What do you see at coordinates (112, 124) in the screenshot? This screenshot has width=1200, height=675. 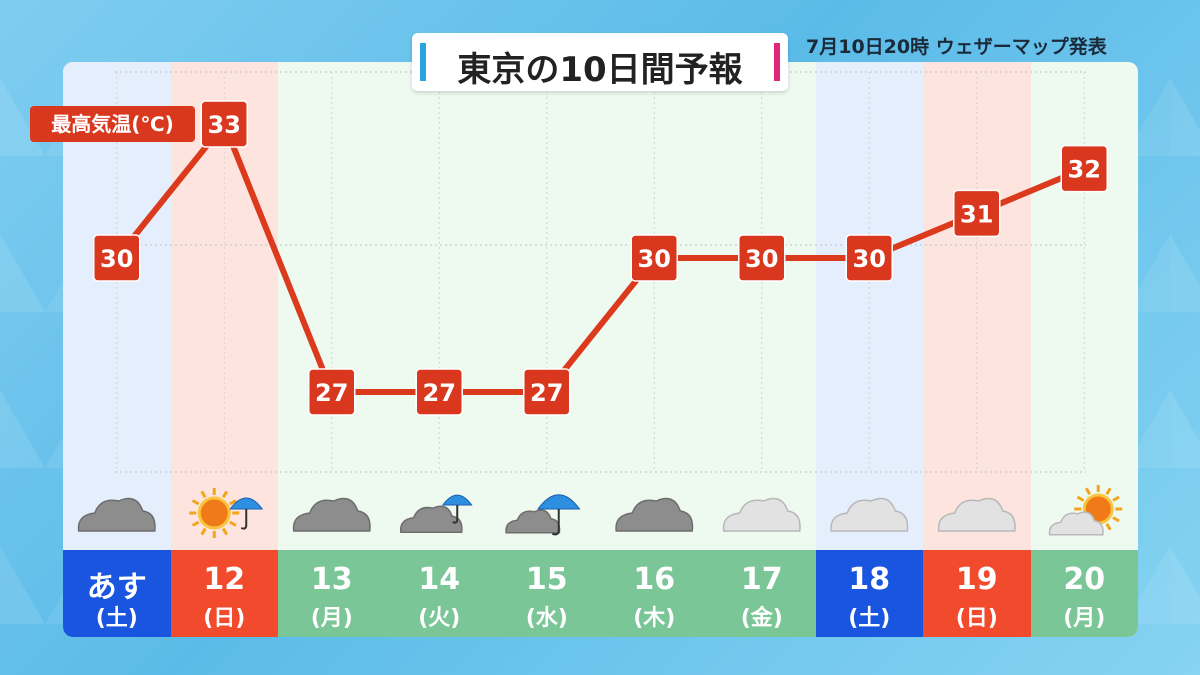 I see `y-axis-label: 最高気温(℃)` at bounding box center [112, 124].